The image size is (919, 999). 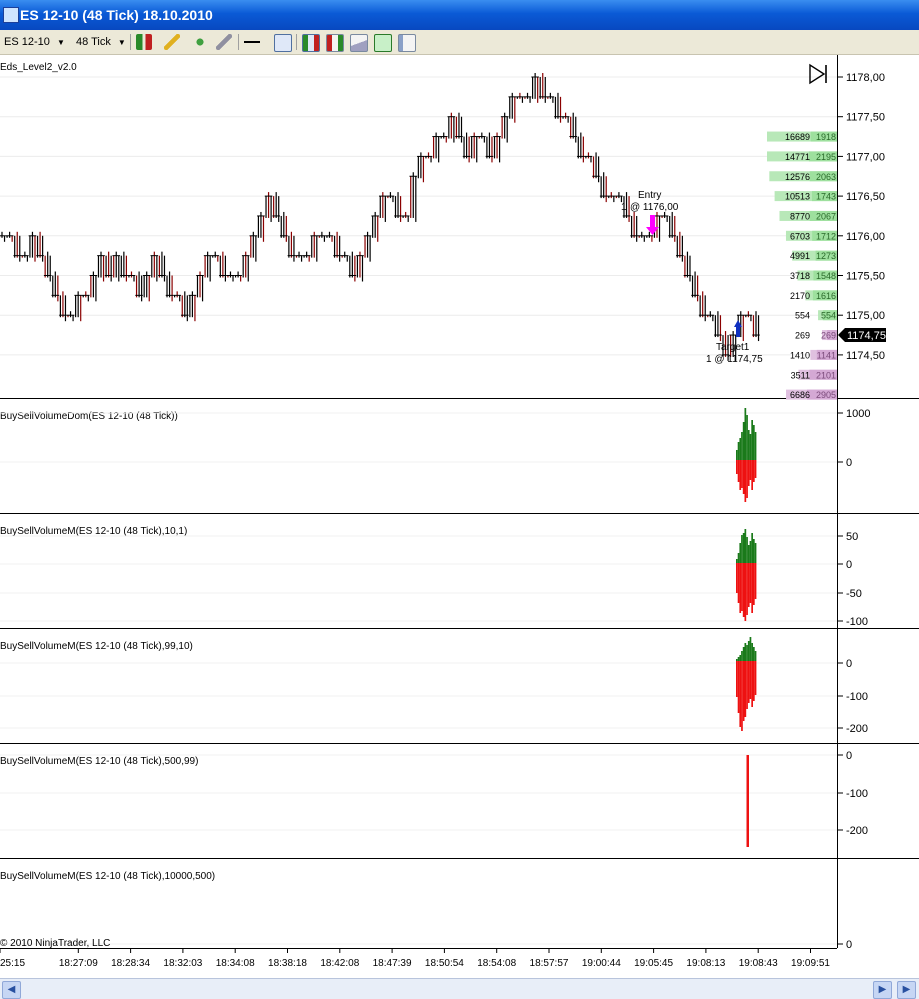 What do you see at coordinates (12, 963) in the screenshot?
I see `time-tick-label: 25:15` at bounding box center [12, 963].